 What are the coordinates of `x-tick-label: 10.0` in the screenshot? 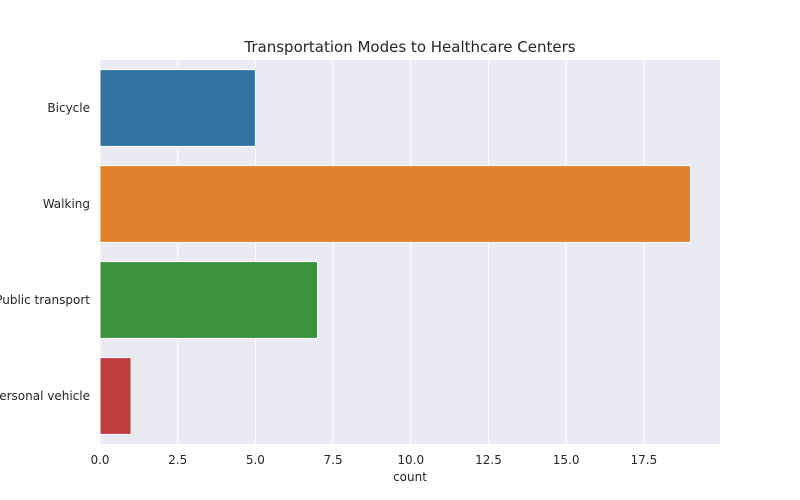 It's located at (410, 460).